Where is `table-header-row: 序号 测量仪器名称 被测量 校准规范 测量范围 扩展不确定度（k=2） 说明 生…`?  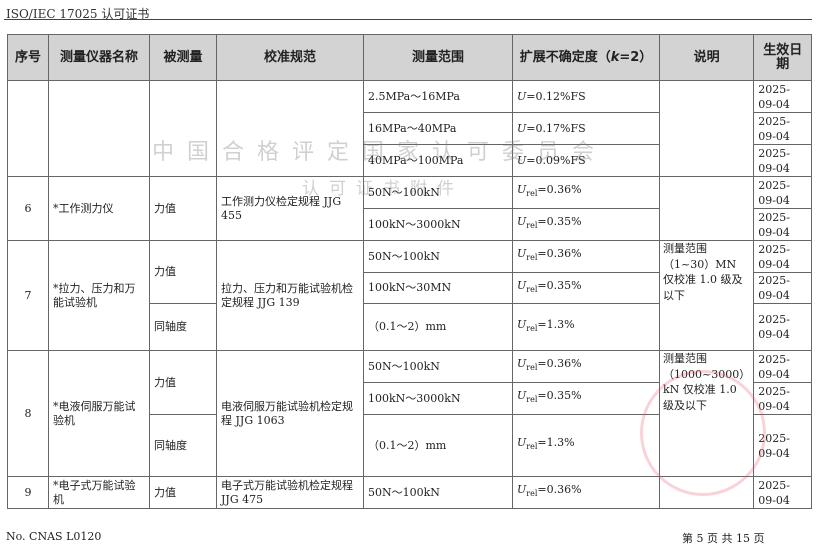 table-header-row: 序号 测量仪器名称 被测量 校准规范 测量范围 扩展不确定度（k=2） 说明 生… is located at coordinates (410, 57).